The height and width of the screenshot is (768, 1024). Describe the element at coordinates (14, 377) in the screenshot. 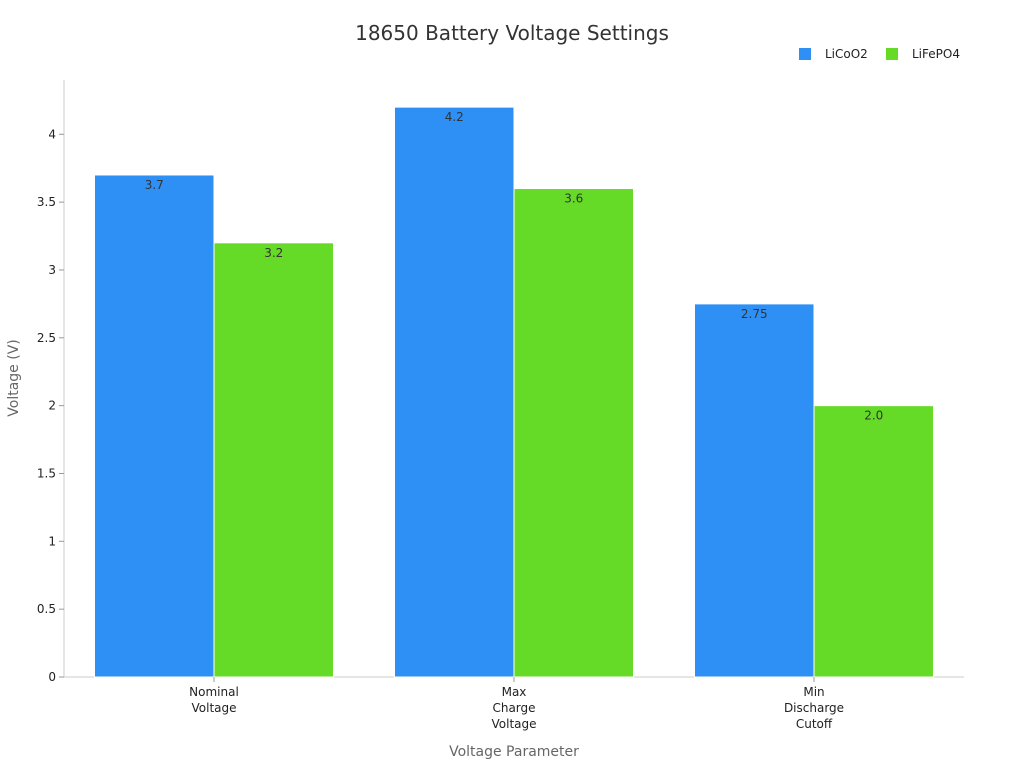

I see `y-axis-title: Voltage (V)` at that location.